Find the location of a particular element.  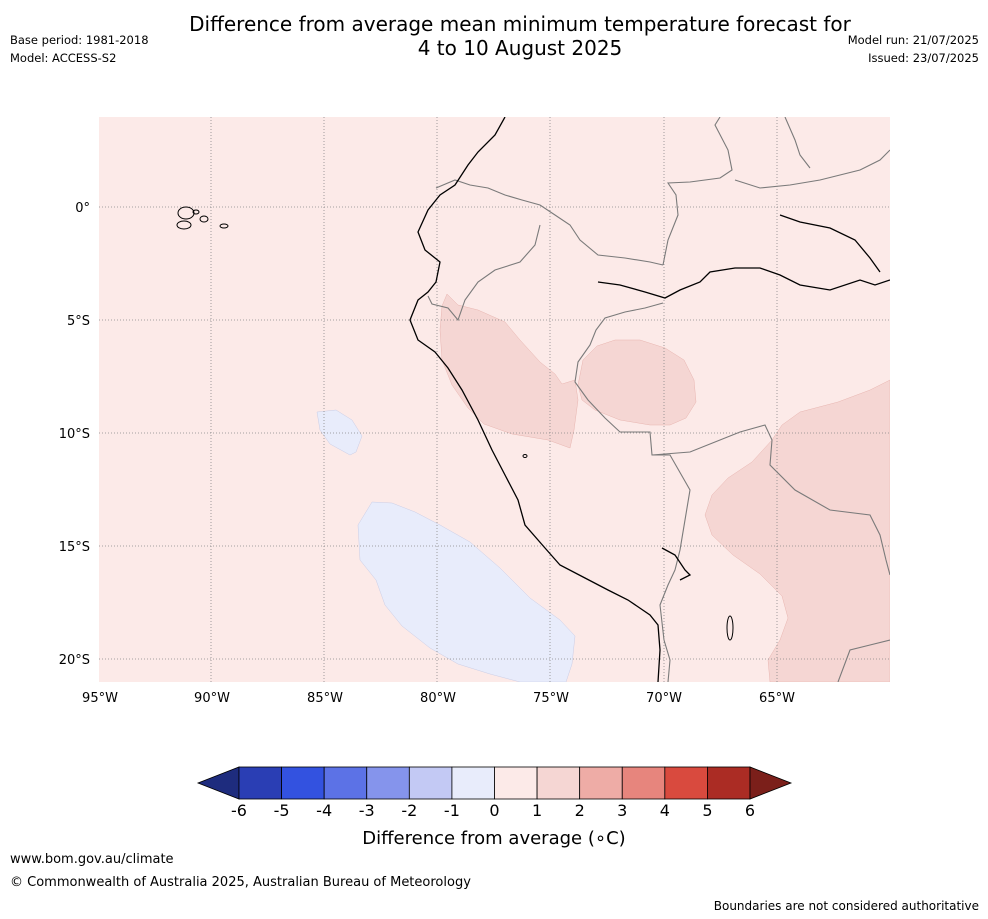

border-bolivia-chile is located at coordinates (667, 660).